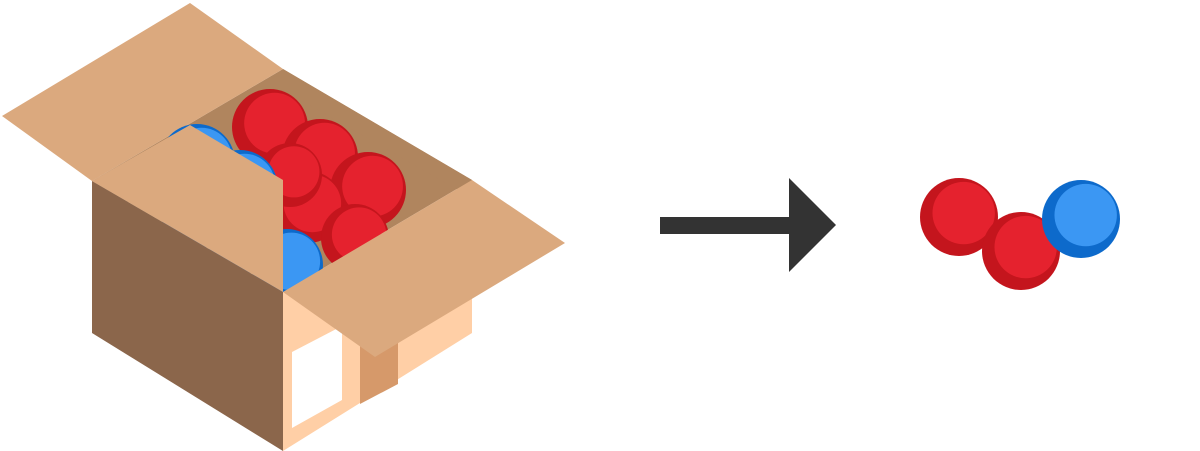  What do you see at coordinates (187, 208) in the screenshot?
I see `box-flap-front-left` at bounding box center [187, 208].